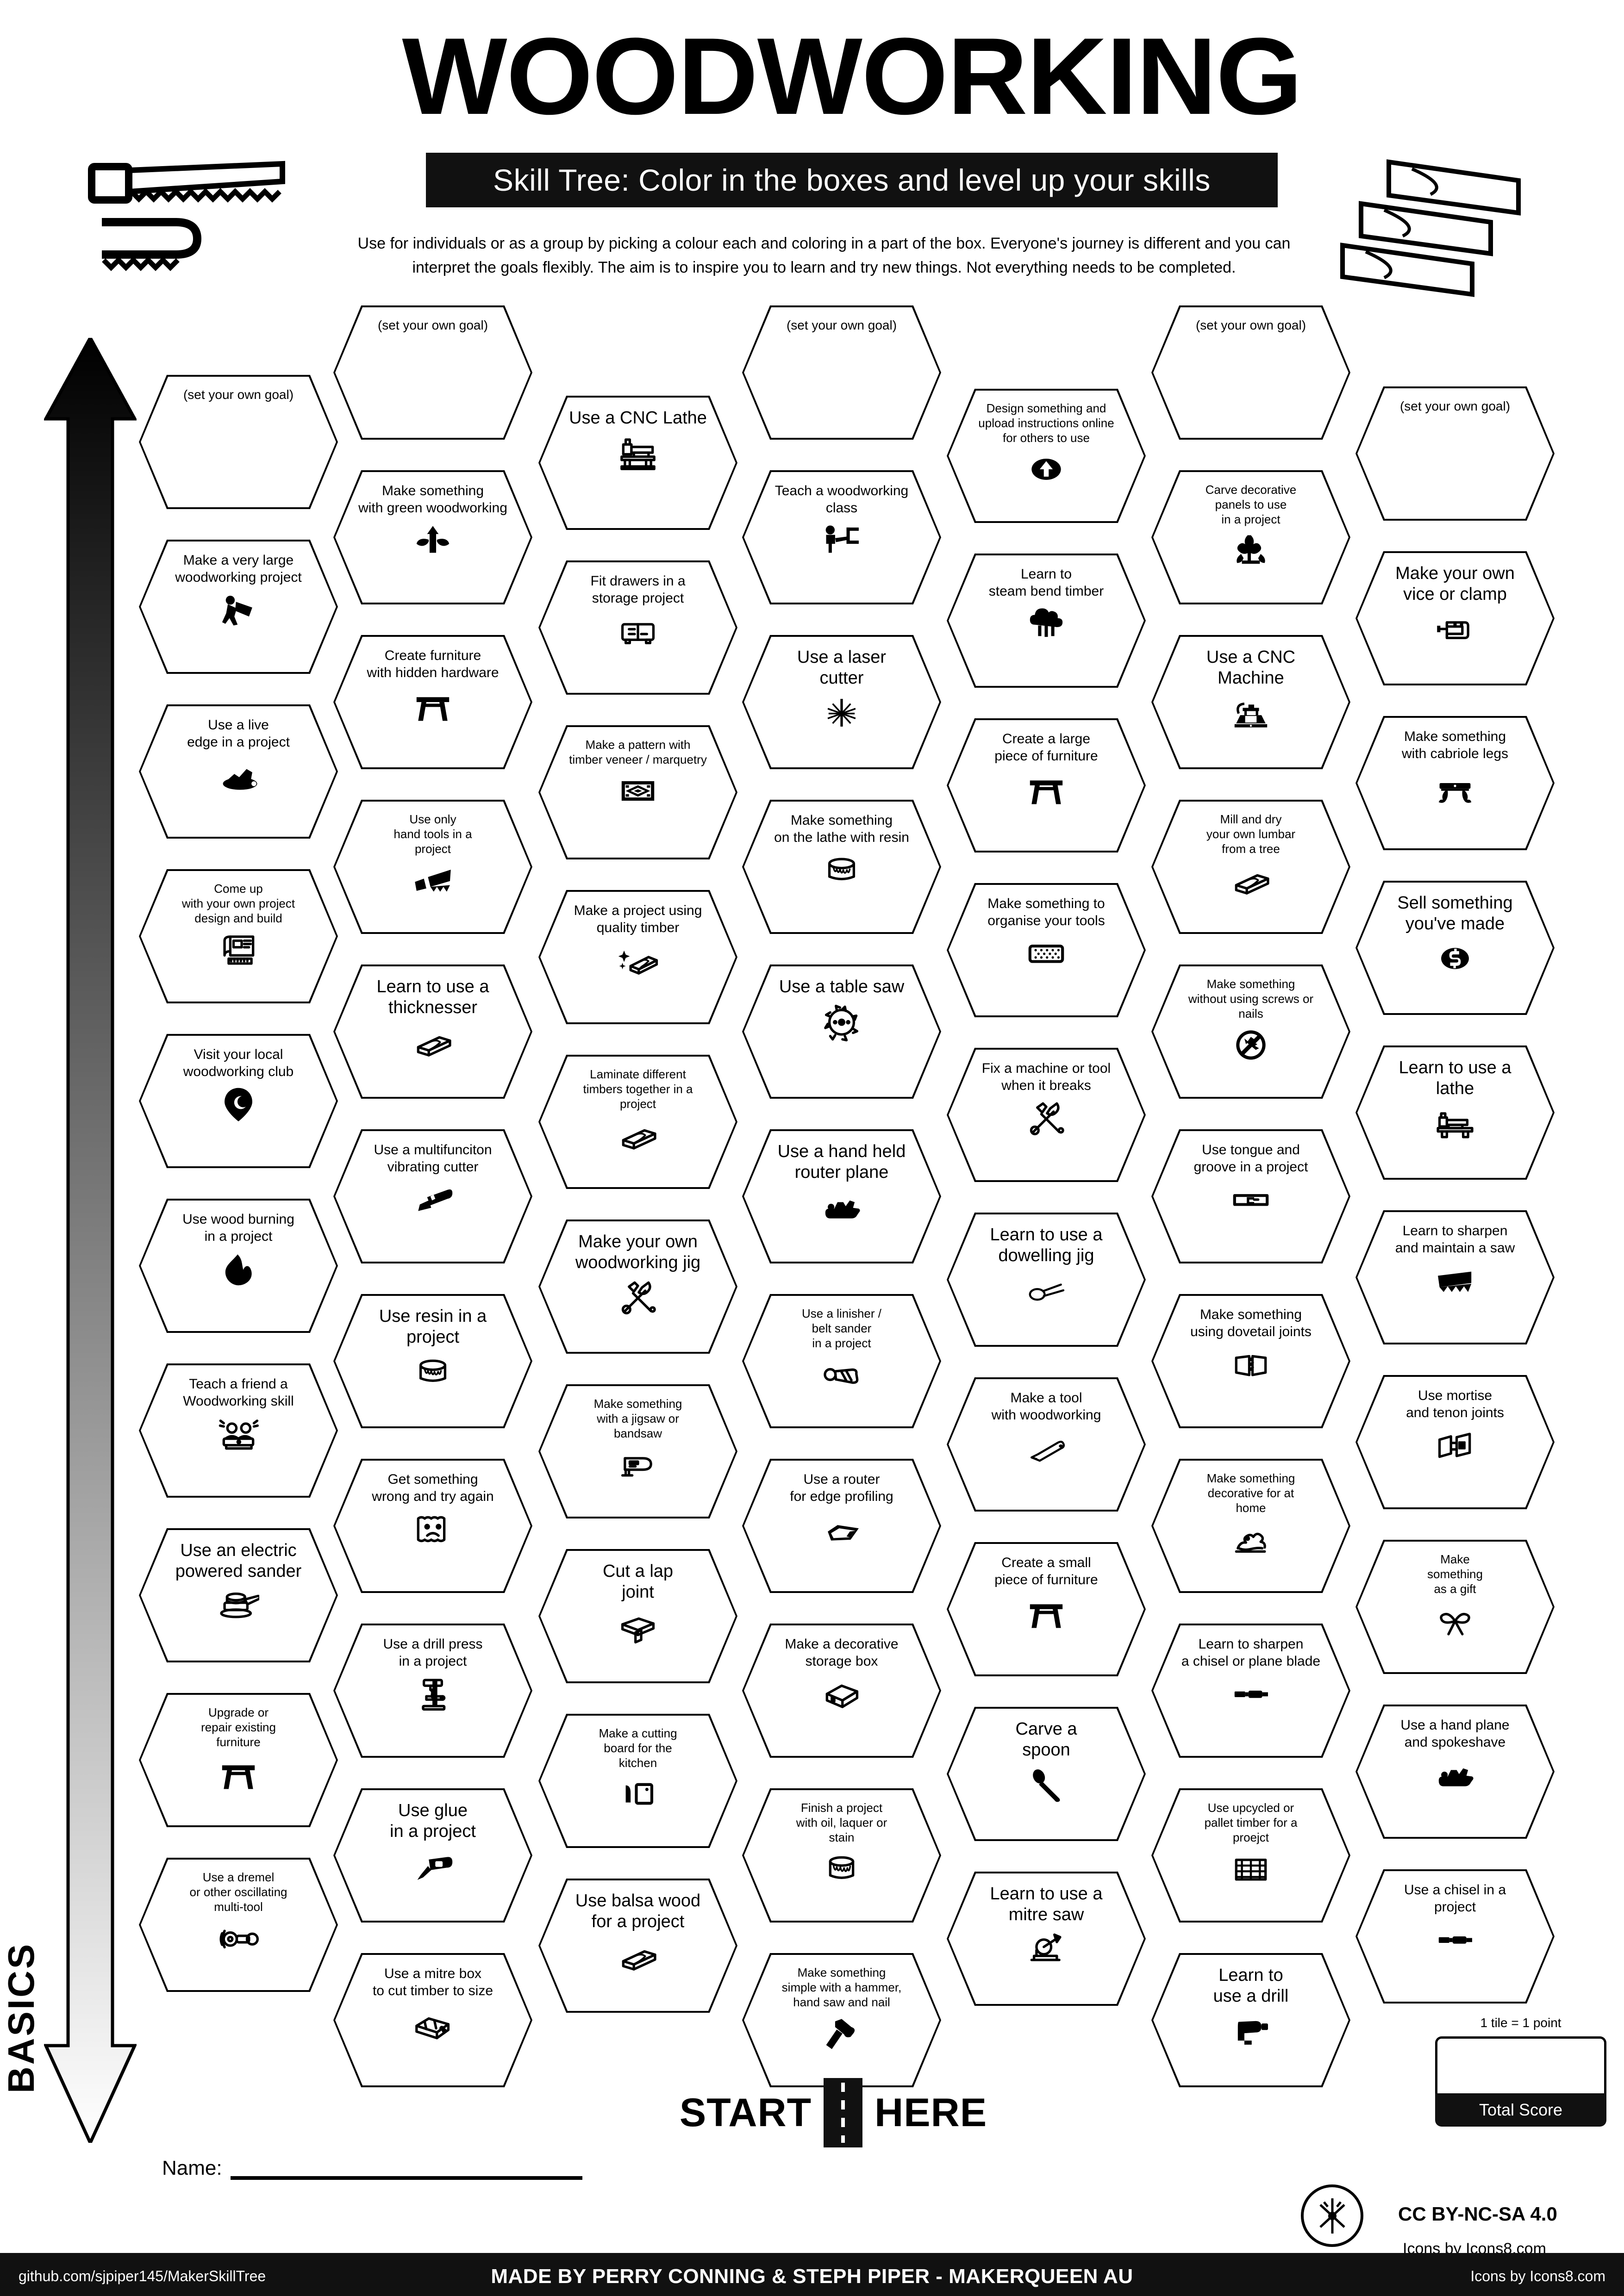 This screenshot has height=2296, width=1624. I want to click on footer-github-link: github.com/sjpiper145/MakerSkillTree, so click(142, 2276).